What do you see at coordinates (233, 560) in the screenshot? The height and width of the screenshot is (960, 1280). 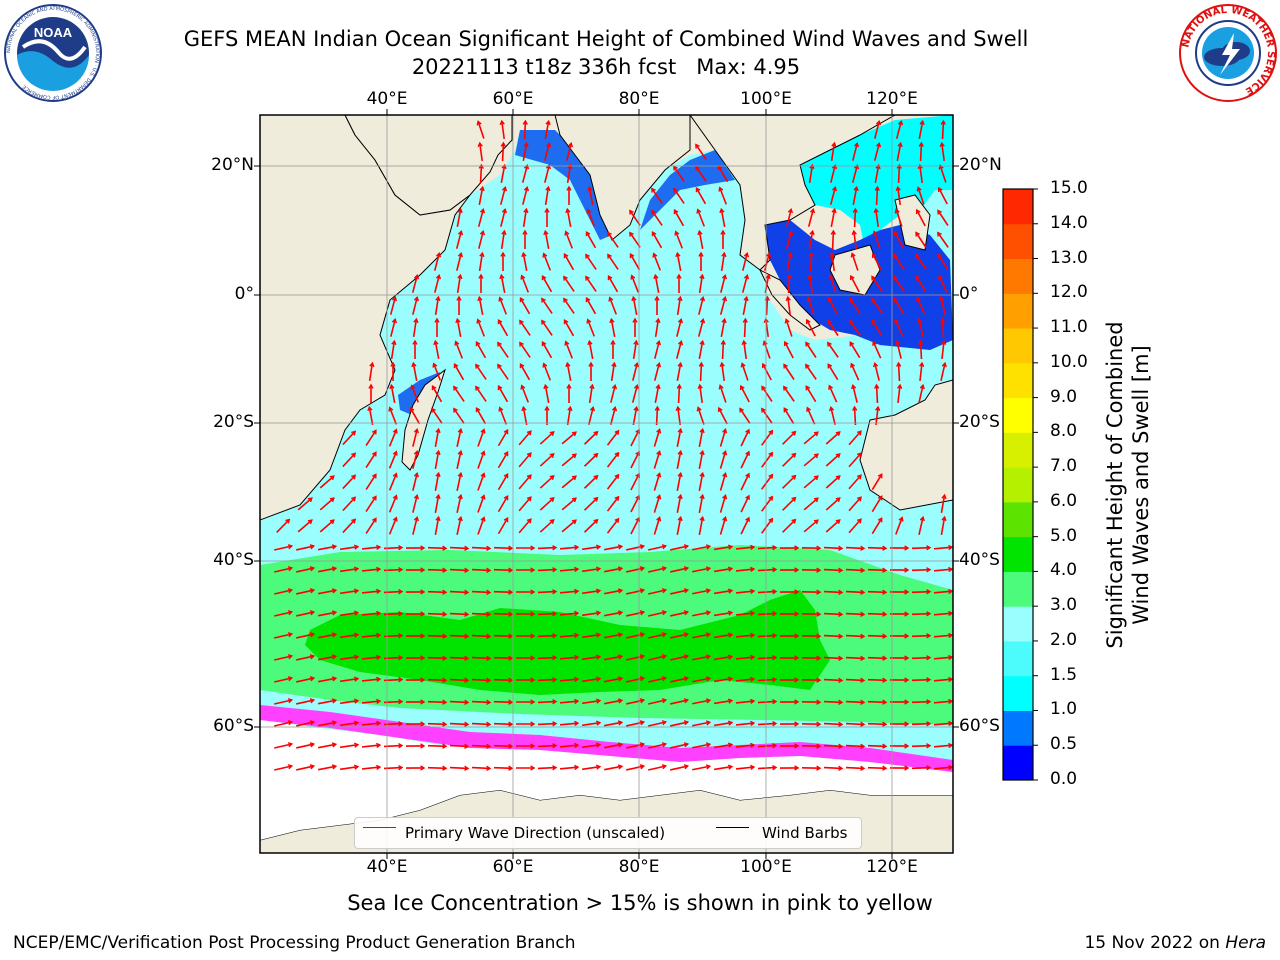 I see `lat-label-left: 40°S` at bounding box center [233, 560].